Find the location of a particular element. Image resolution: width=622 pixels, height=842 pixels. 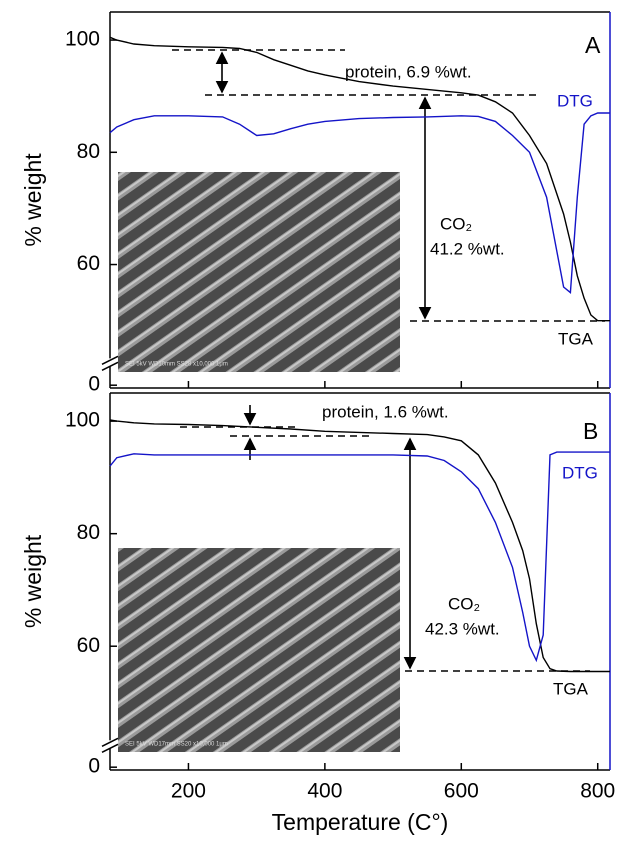

x-tick-label: 400 is located at coordinates (324, 791).